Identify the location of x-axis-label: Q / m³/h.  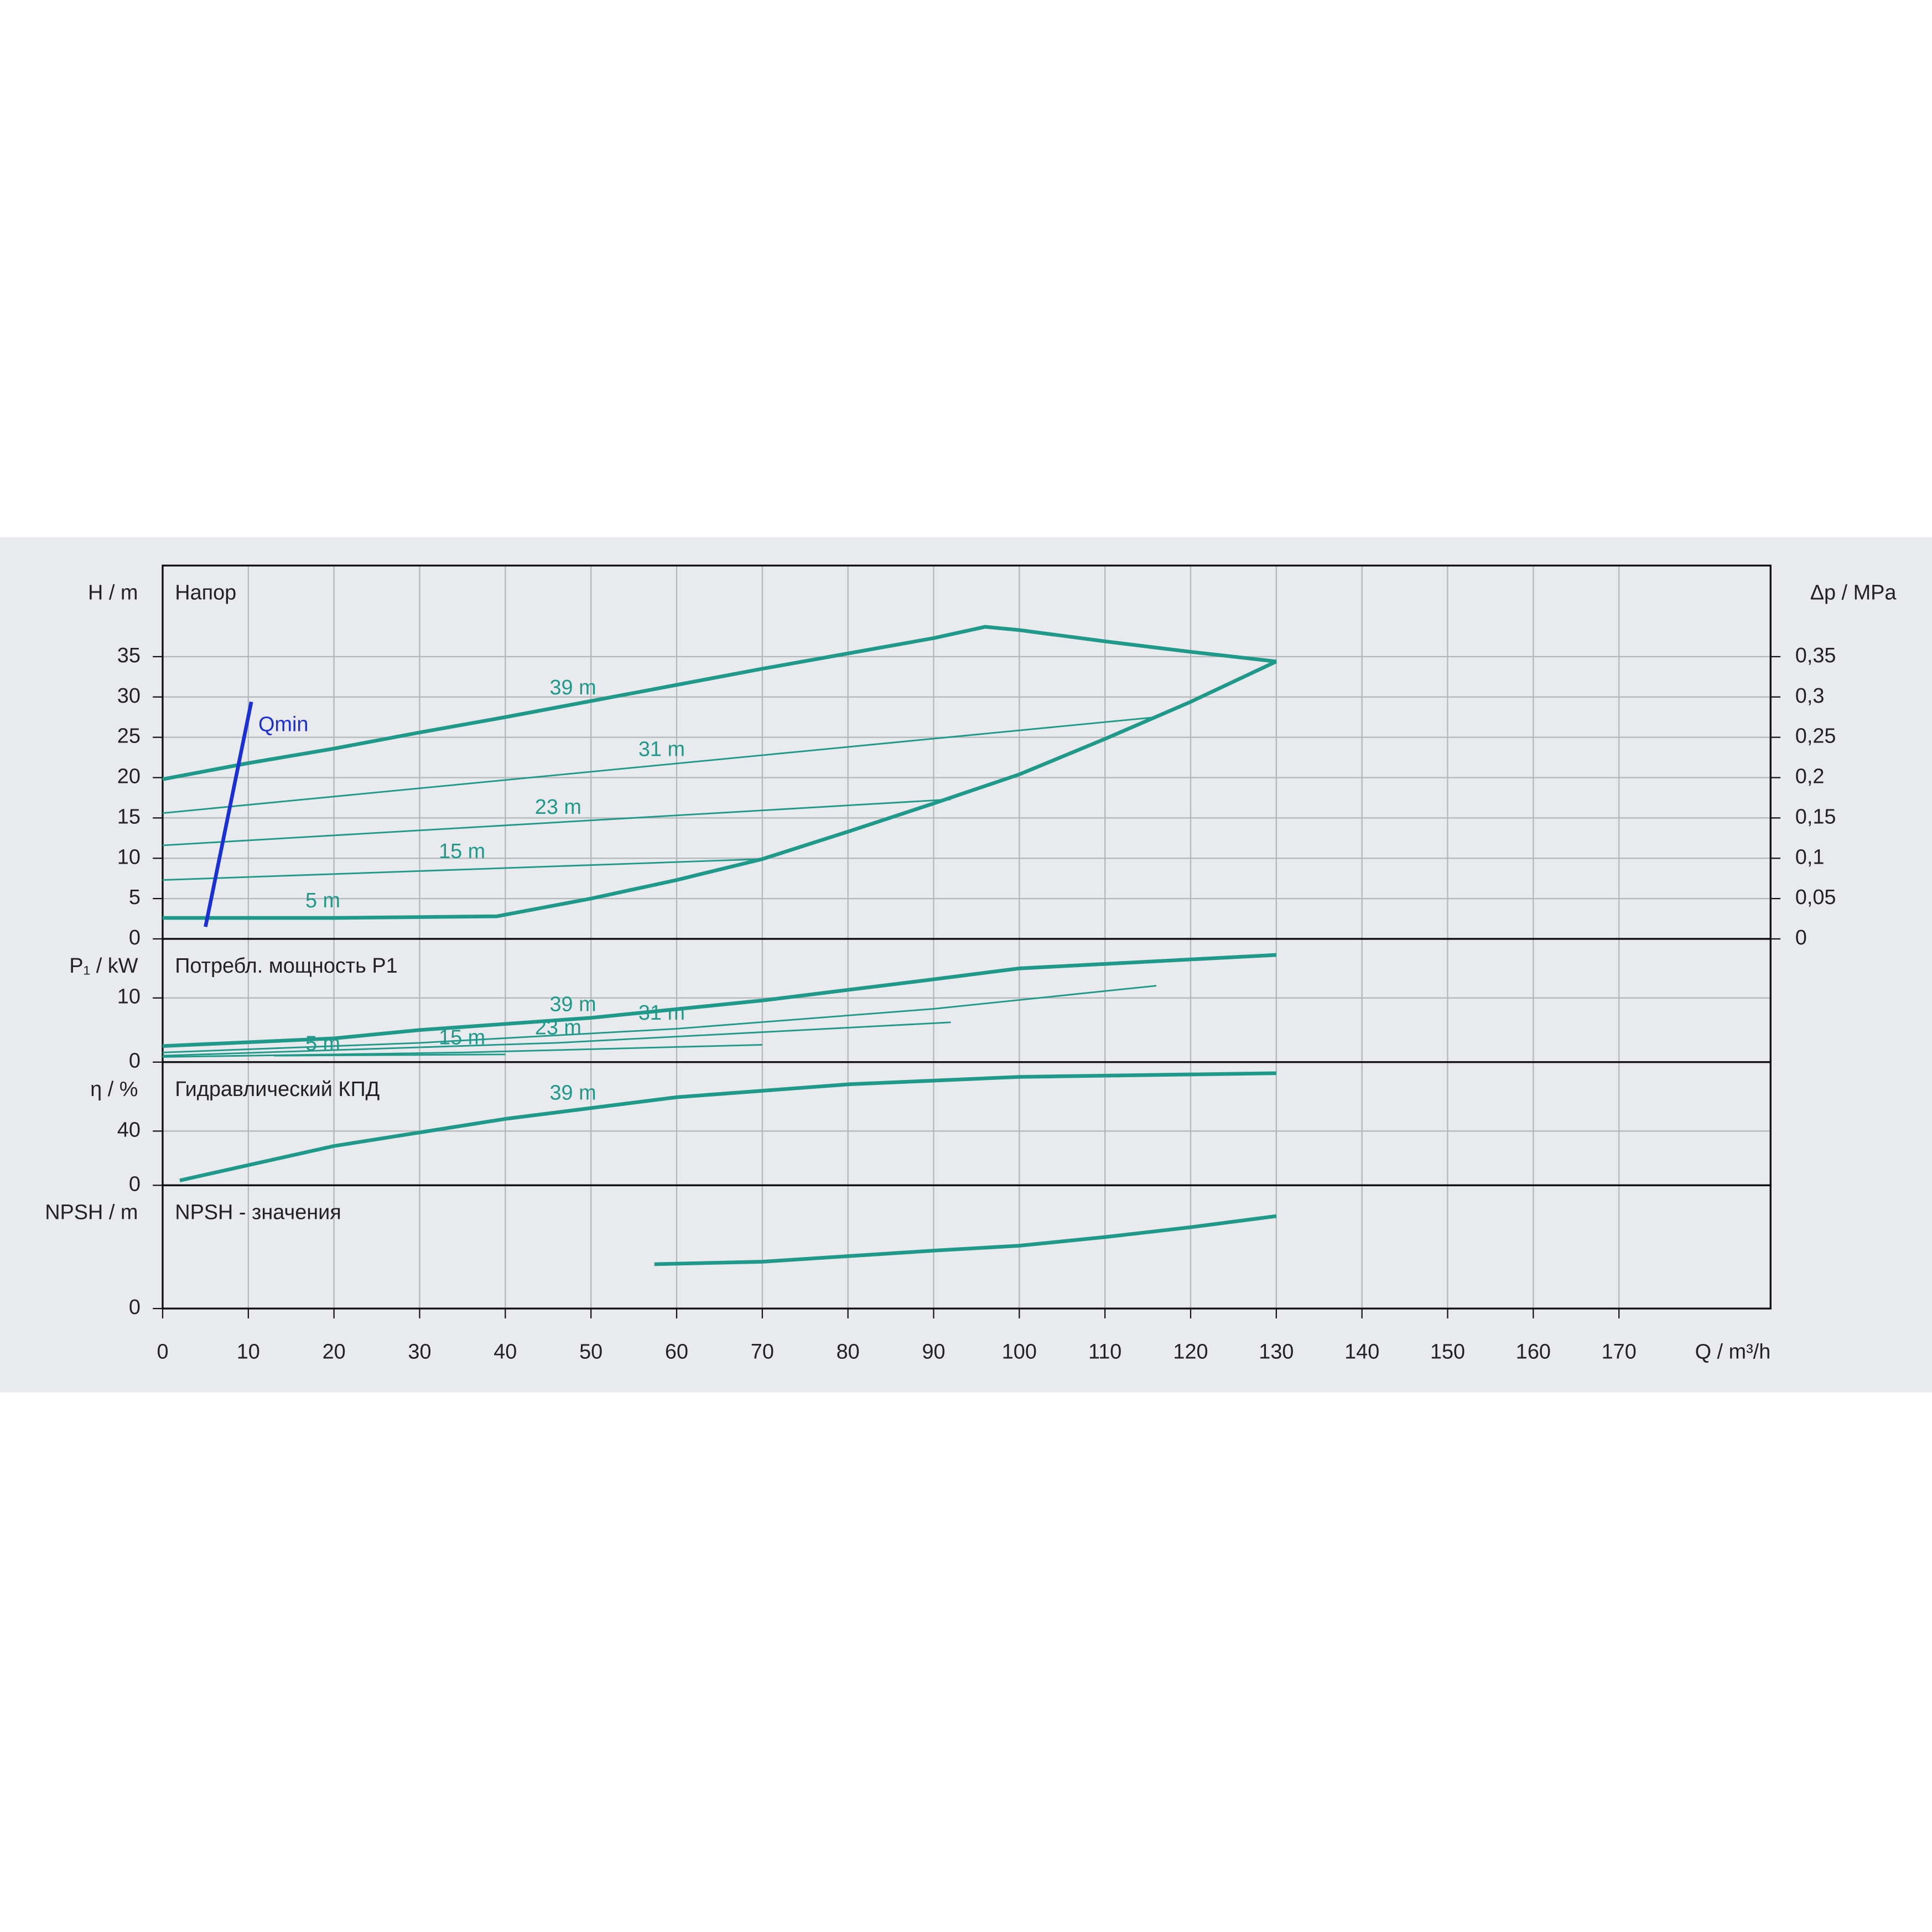
(1733, 1351).